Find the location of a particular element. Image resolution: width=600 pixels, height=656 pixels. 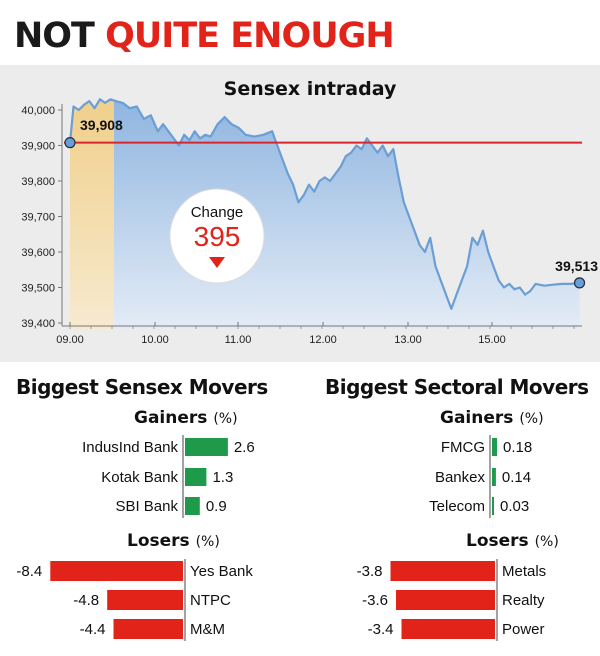

sensex-gainer-label: IndusInd Bank is located at coordinates (130, 447).